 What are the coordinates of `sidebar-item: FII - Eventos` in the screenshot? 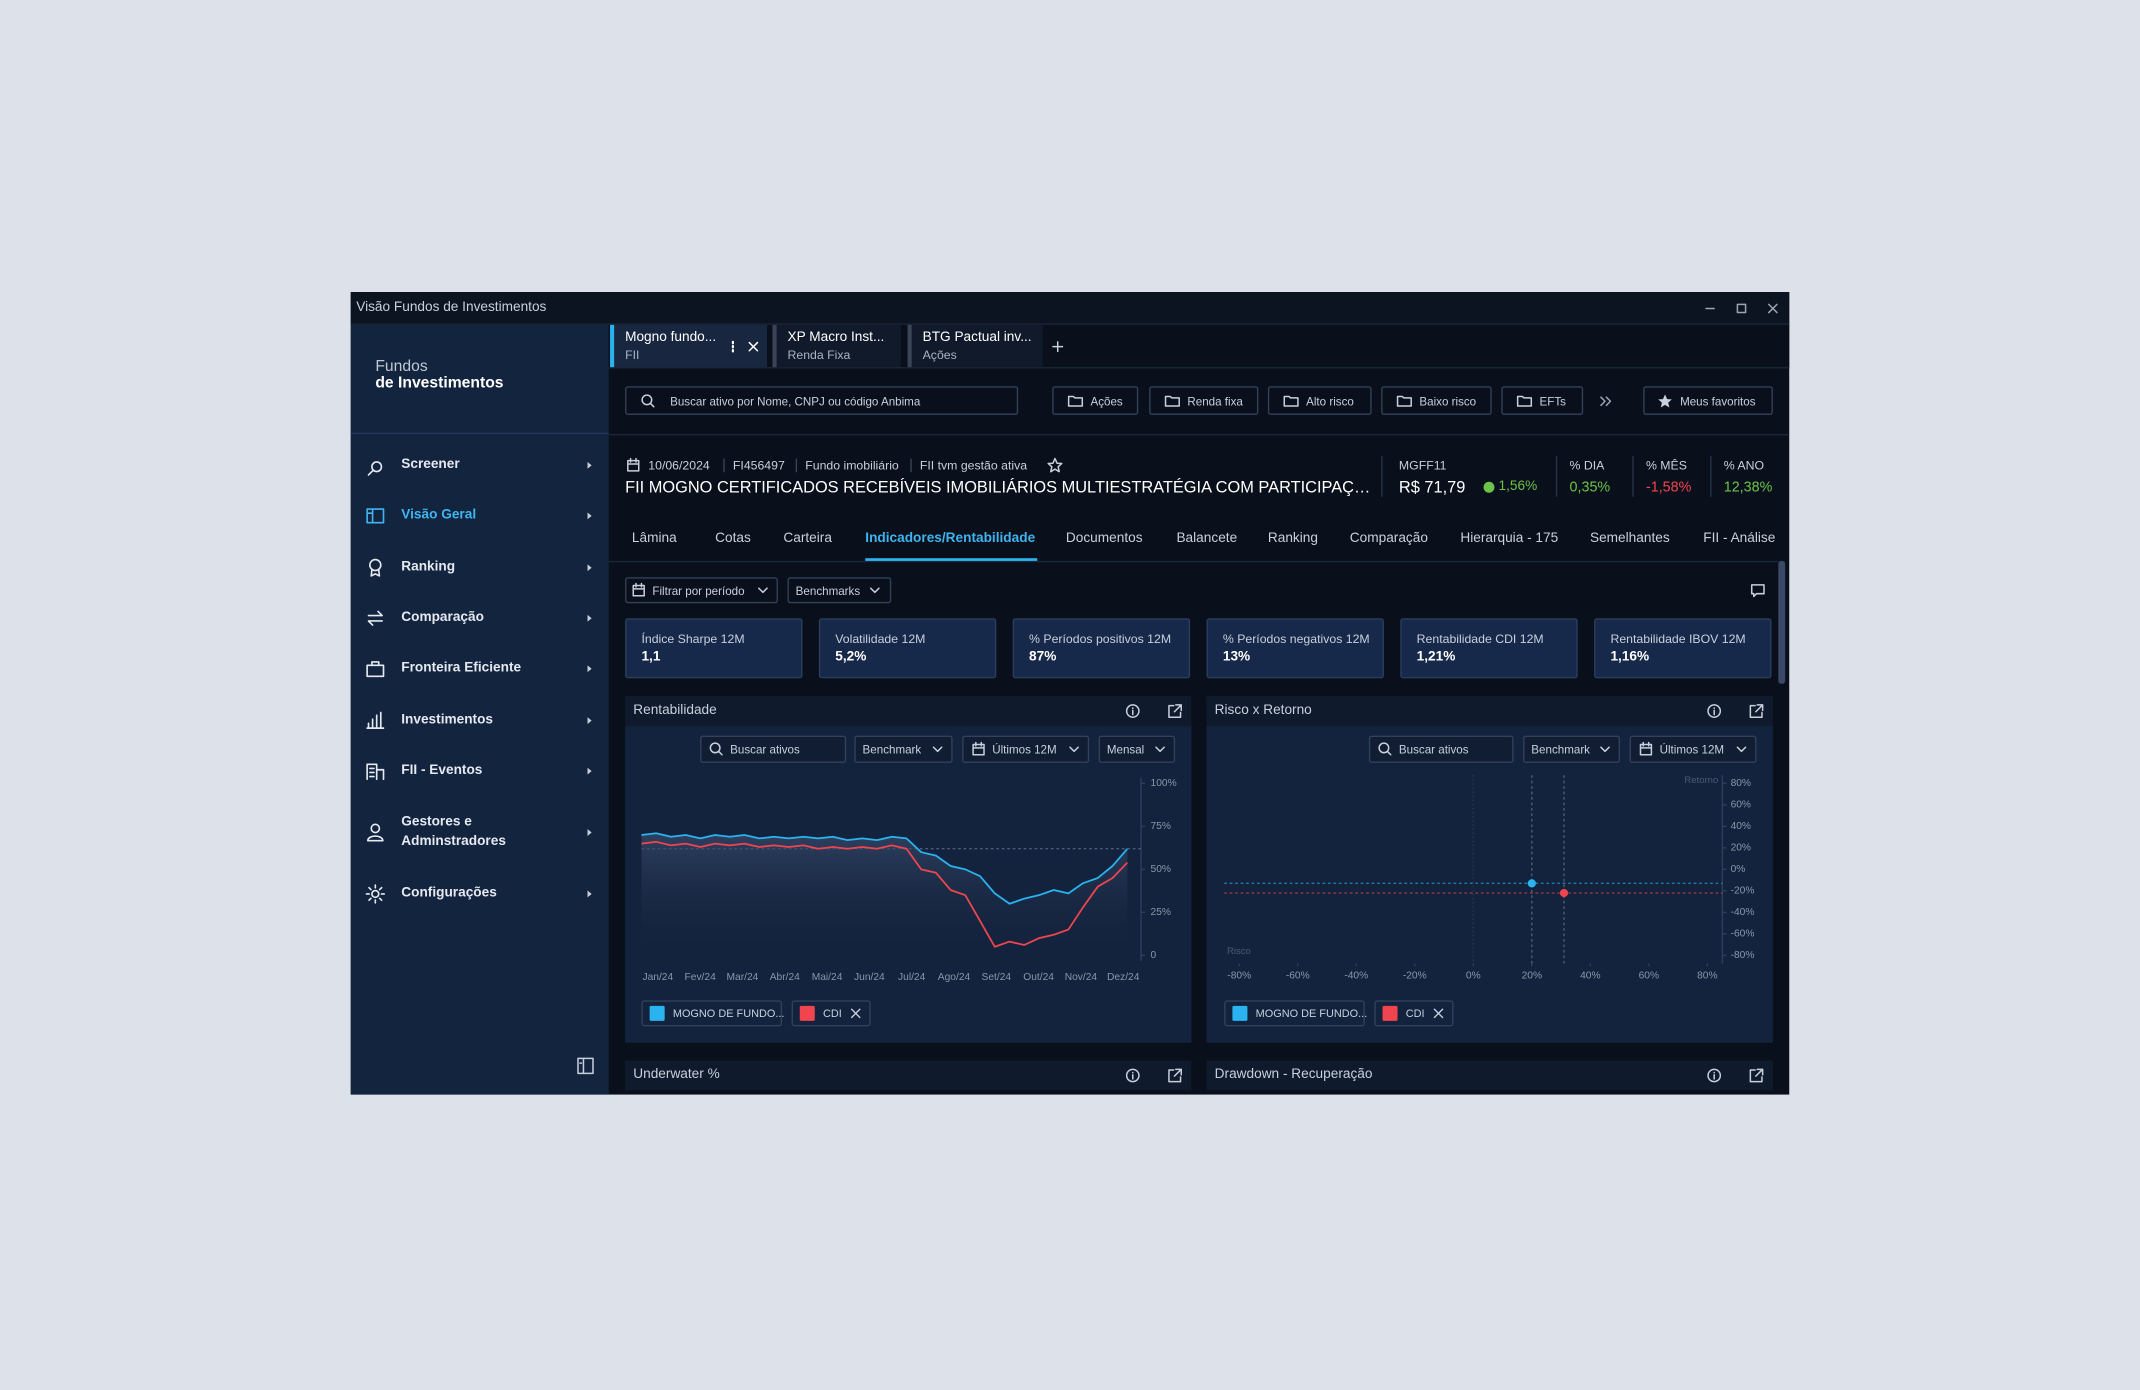 It's located at (442, 770).